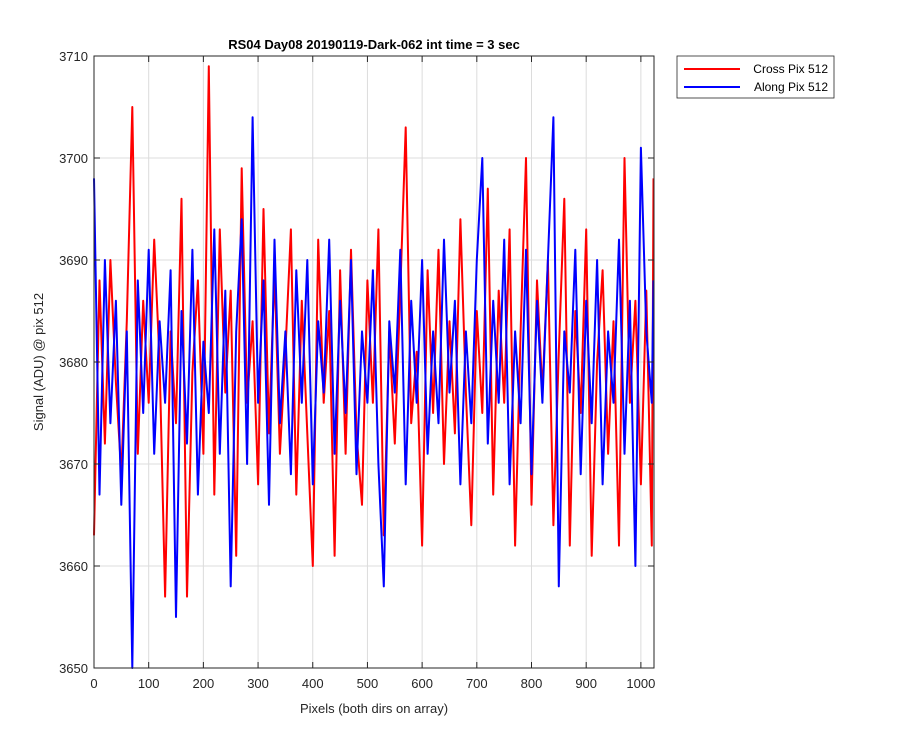  I want to click on x-tick-label: 1000, so click(640, 683).